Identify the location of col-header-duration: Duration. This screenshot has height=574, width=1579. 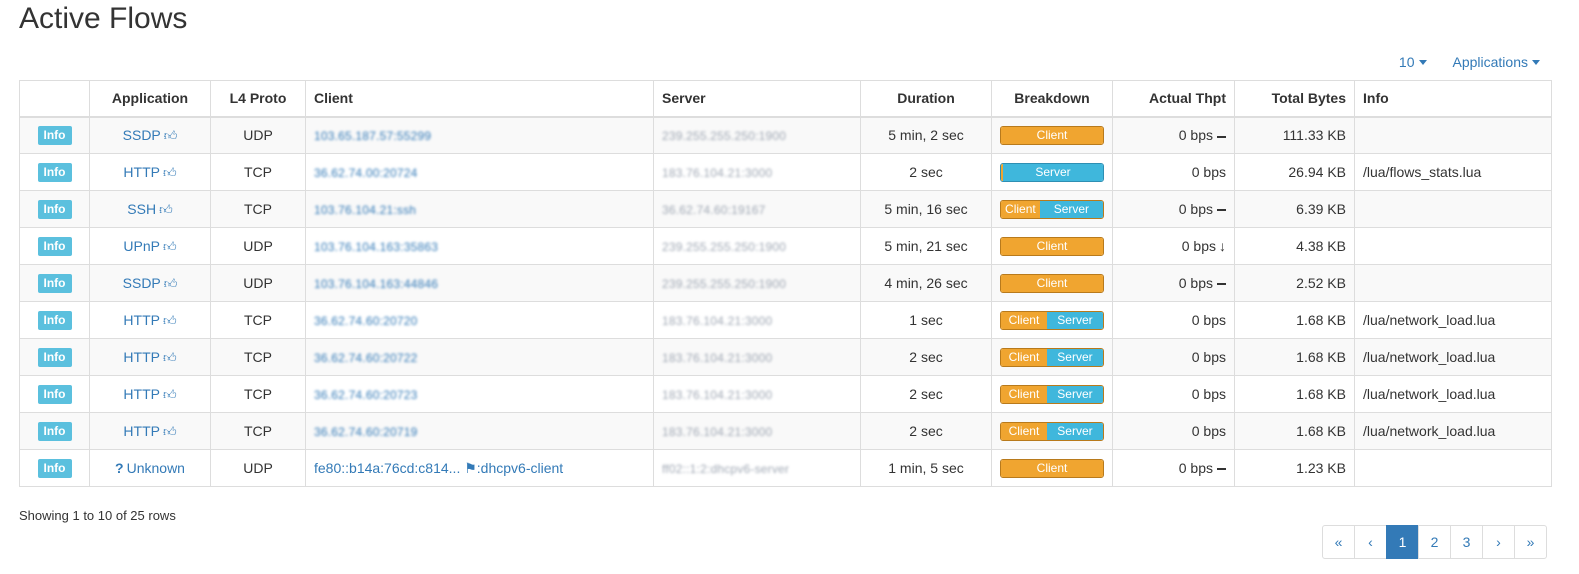
(926, 99).